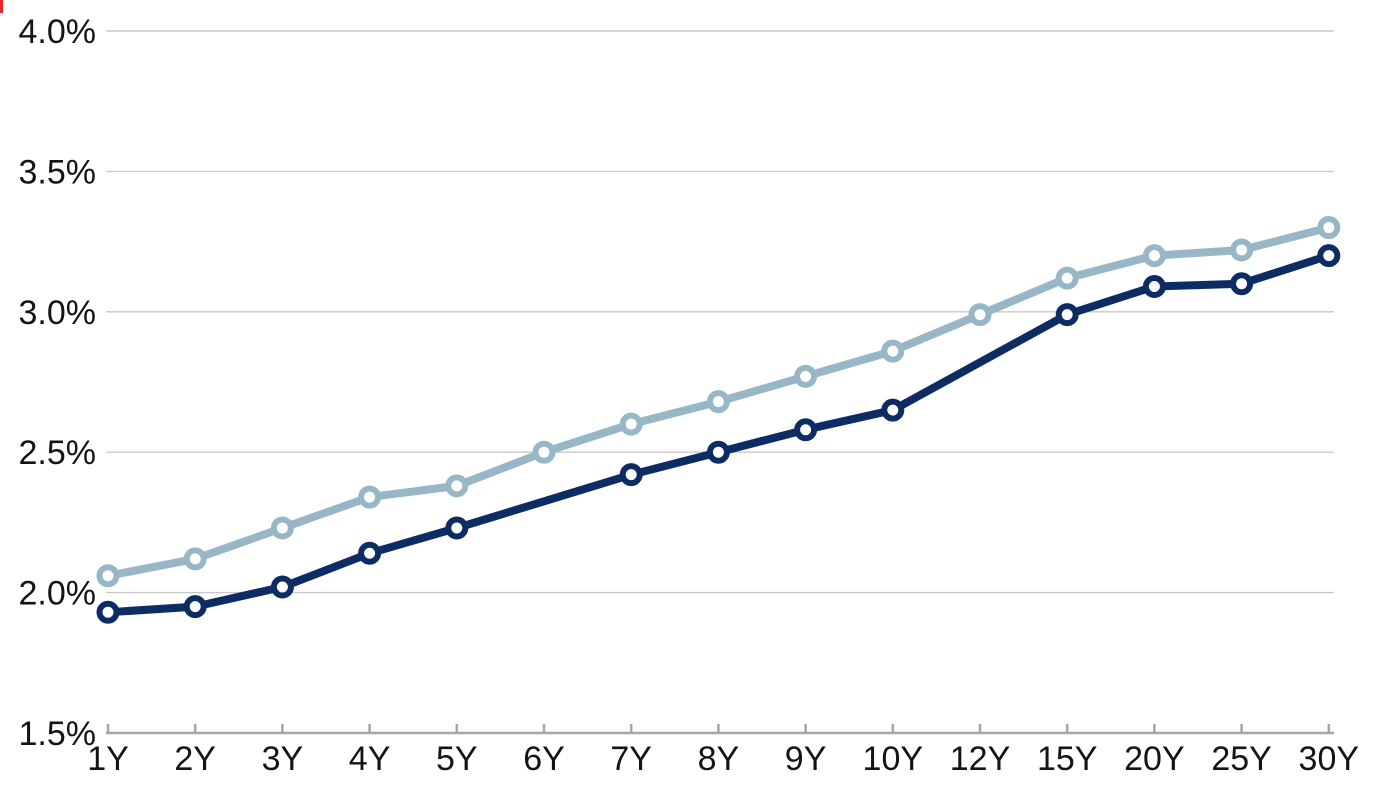  I want to click on x-tick-label: 30Y, so click(1329, 759).